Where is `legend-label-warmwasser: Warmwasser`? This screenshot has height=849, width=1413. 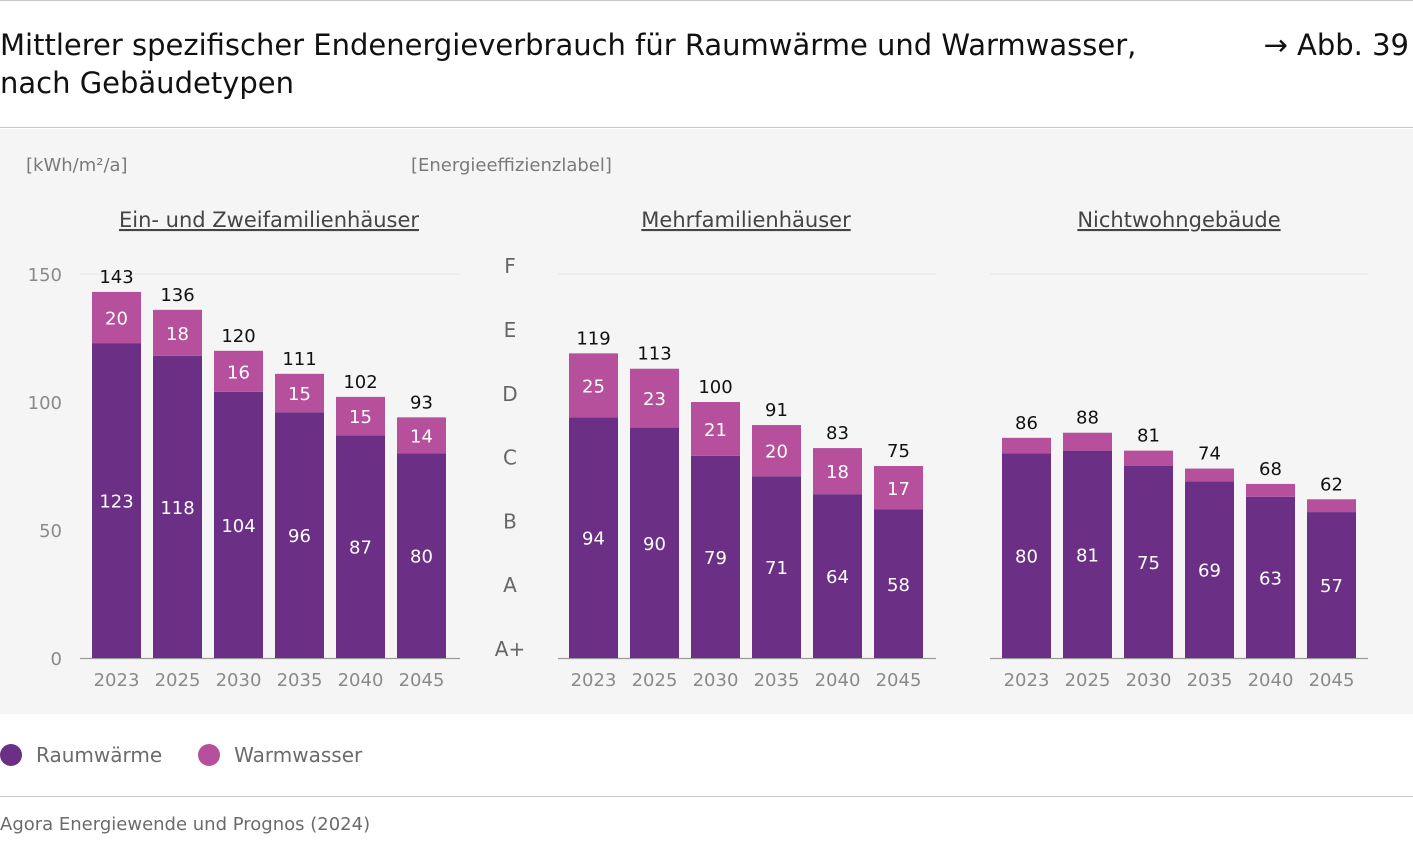 legend-label-warmwasser: Warmwasser is located at coordinates (298, 755).